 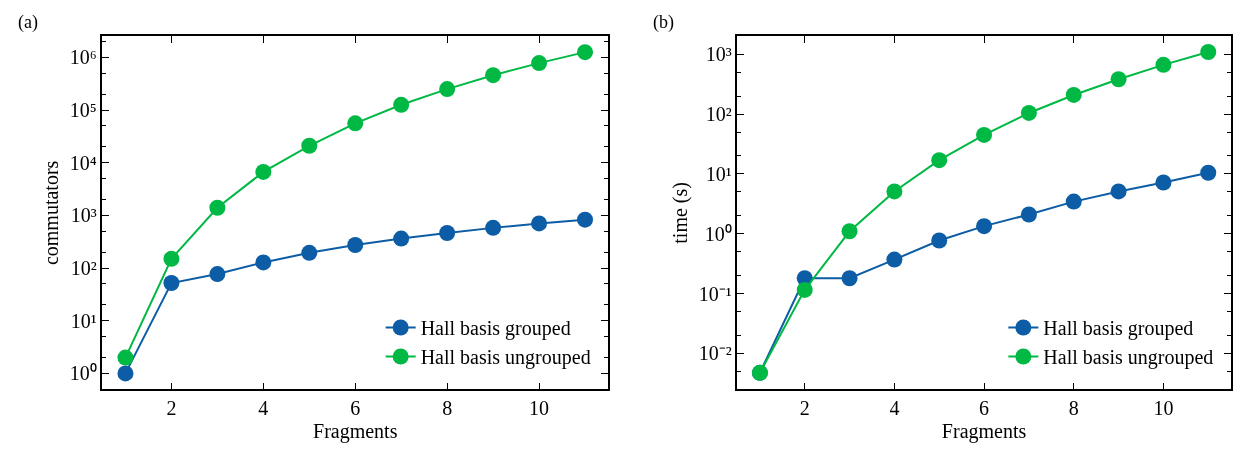 I want to click on y-tick-label: 10⁻², so click(x=715, y=353).